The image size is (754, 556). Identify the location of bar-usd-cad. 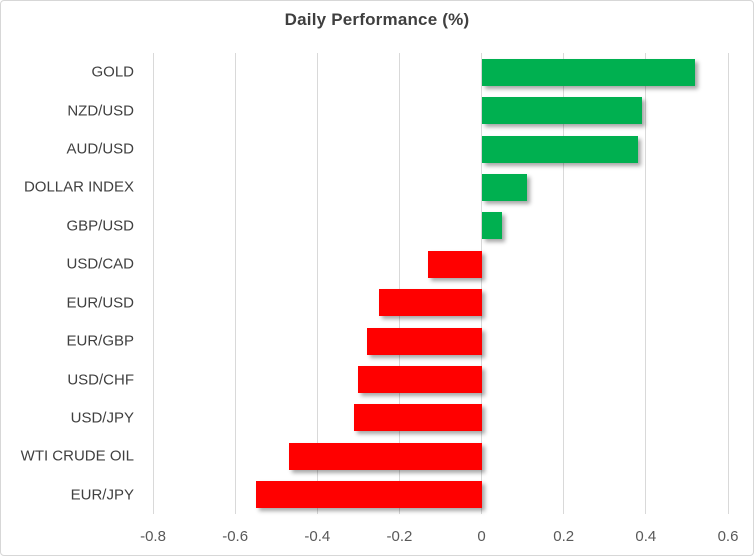
(455, 264).